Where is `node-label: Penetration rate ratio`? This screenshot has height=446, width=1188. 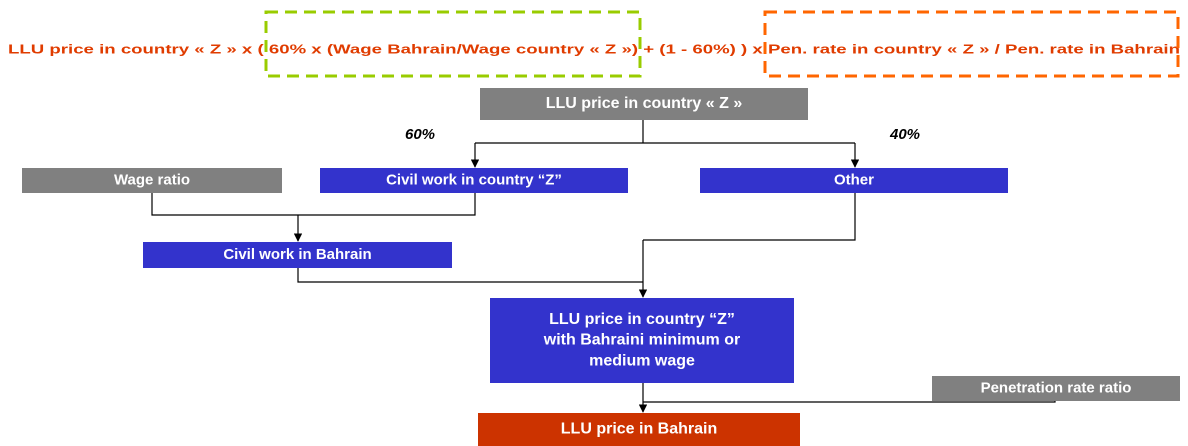
node-label: Penetration rate ratio is located at coordinates (1056, 387).